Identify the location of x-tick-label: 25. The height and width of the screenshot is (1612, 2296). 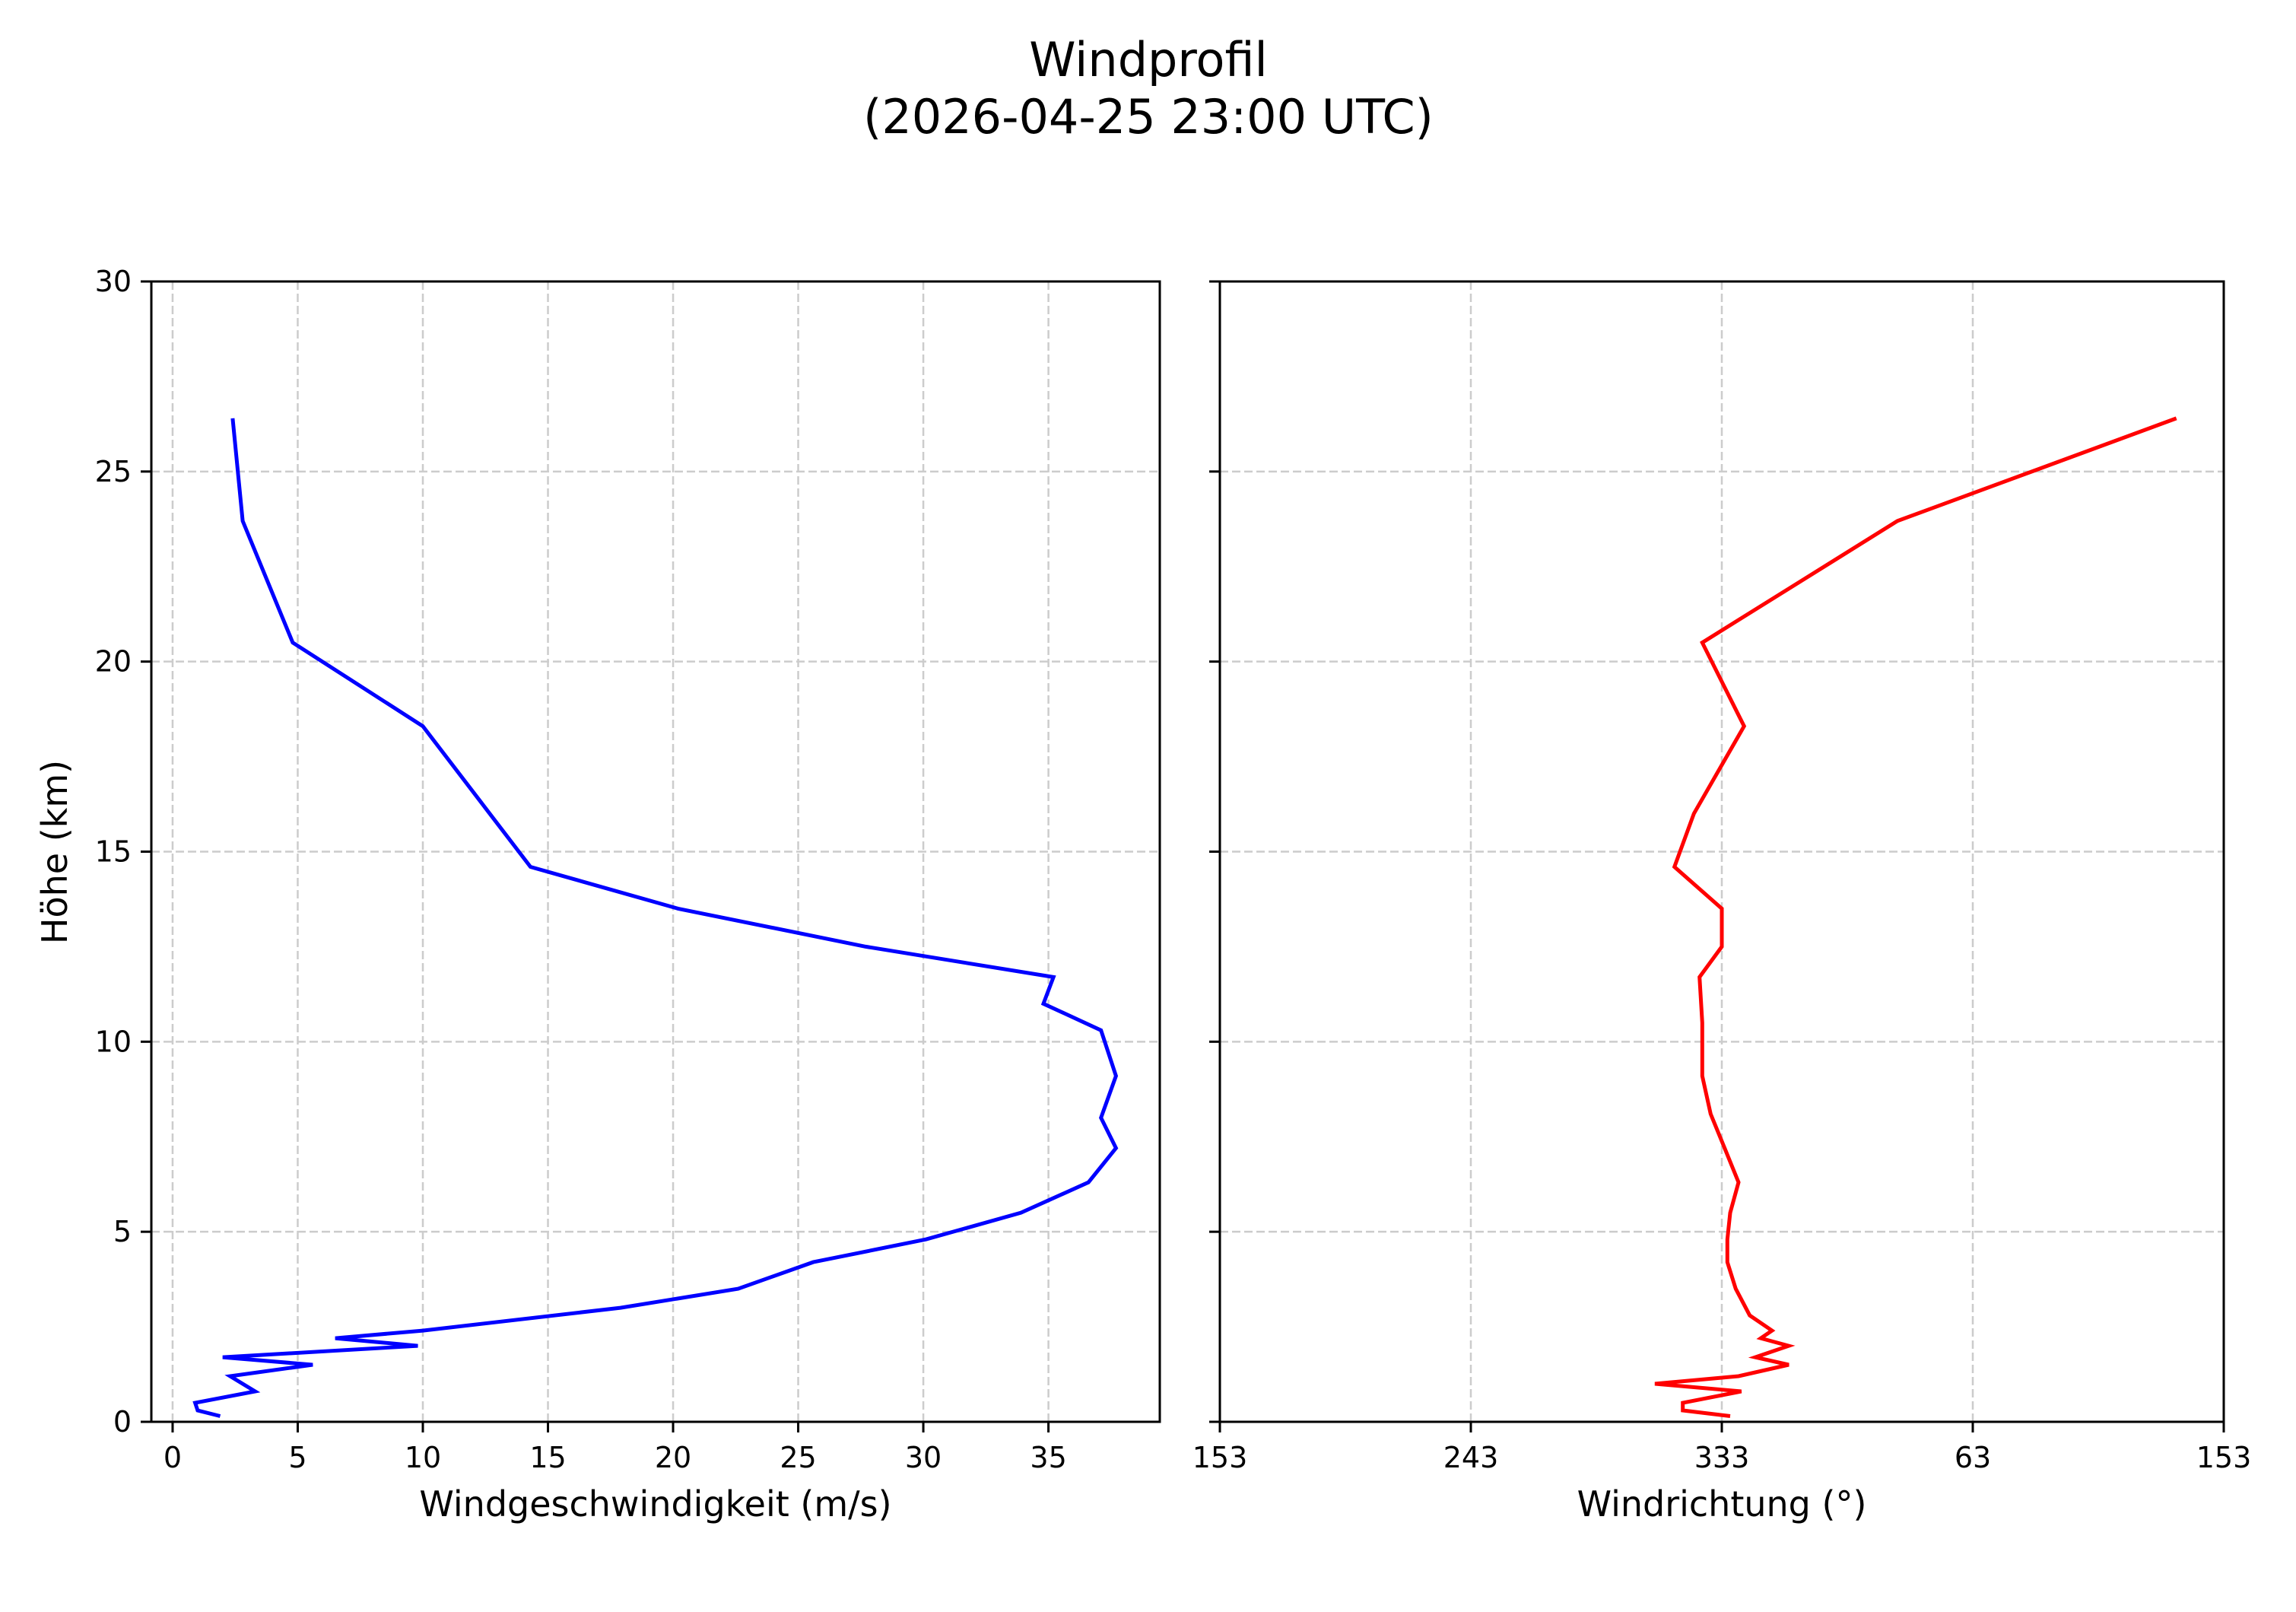
(798, 1457).